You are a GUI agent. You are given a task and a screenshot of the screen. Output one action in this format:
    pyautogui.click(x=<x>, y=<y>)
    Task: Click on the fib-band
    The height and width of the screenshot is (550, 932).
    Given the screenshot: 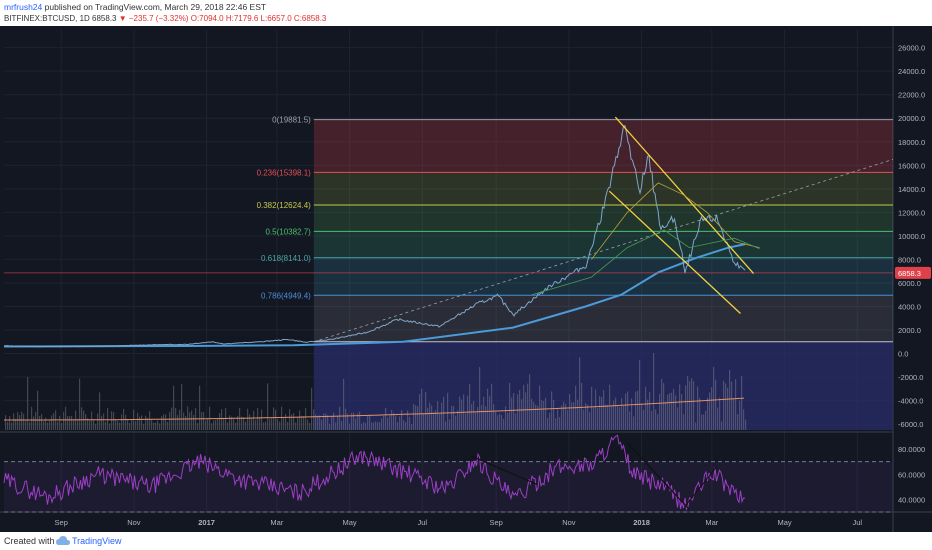 What is the action you would take?
    pyautogui.click(x=603, y=218)
    